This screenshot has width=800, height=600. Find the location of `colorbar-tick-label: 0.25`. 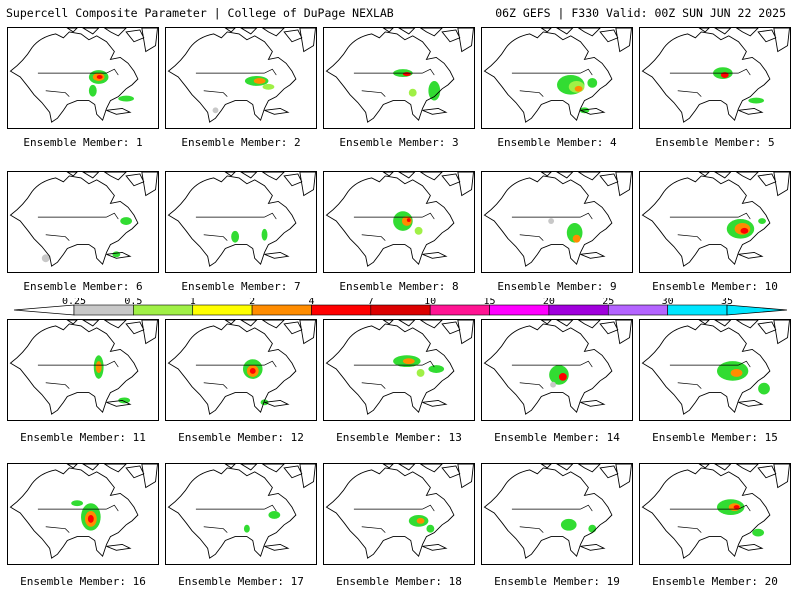

colorbar-tick-label: 0.25 is located at coordinates (74, 302).